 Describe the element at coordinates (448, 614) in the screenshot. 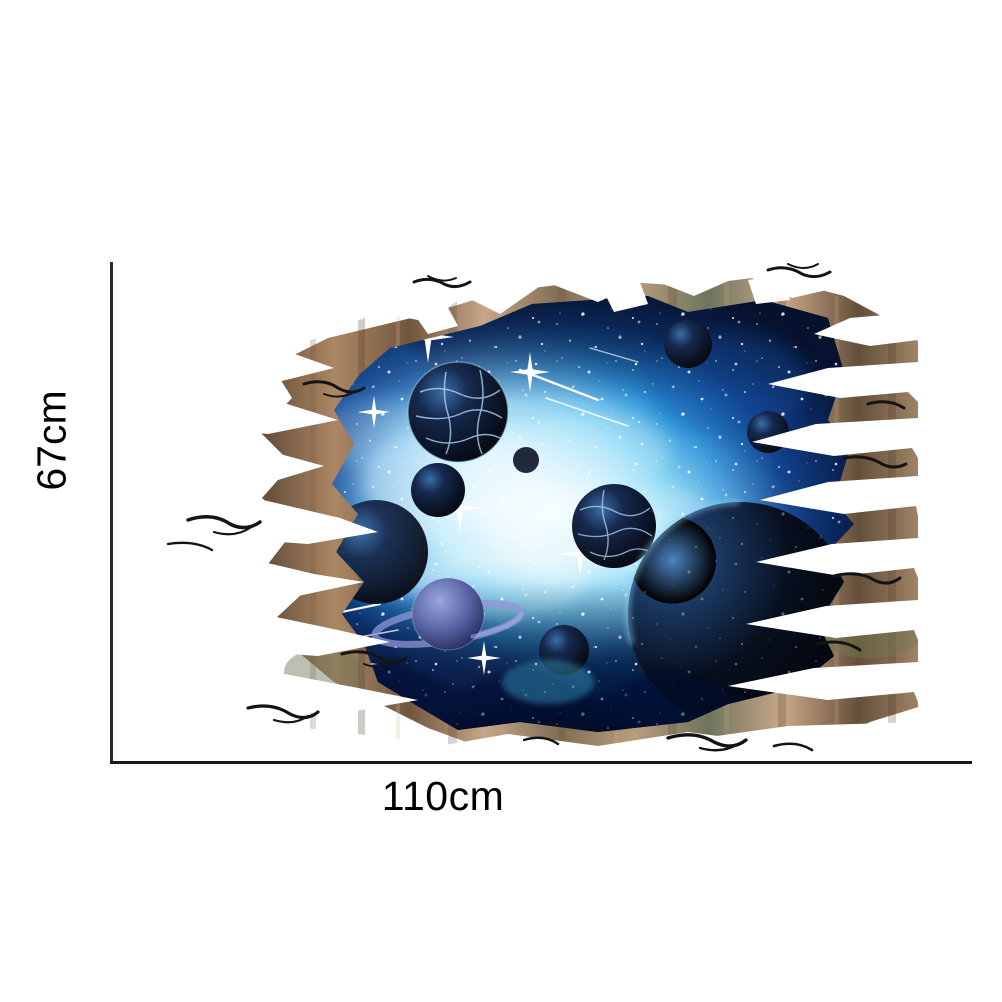

I see `ringed-planet` at that location.